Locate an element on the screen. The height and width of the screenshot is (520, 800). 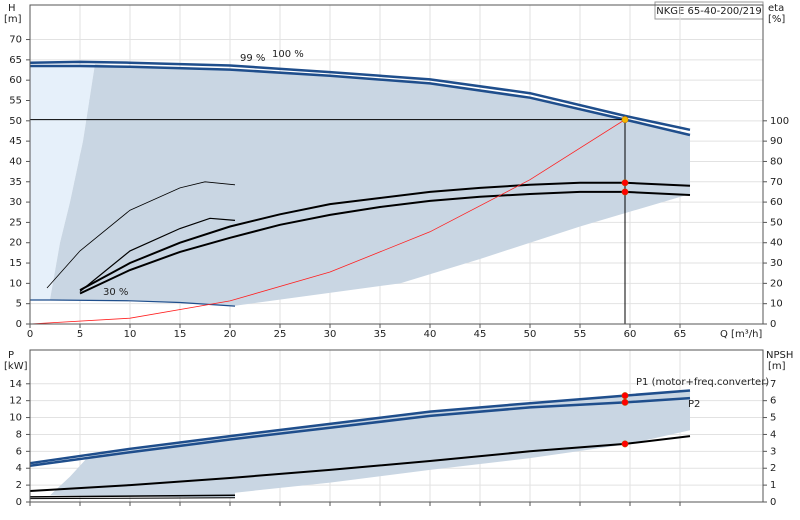
y2-tick-label: 90 is located at coordinates (776, 141).